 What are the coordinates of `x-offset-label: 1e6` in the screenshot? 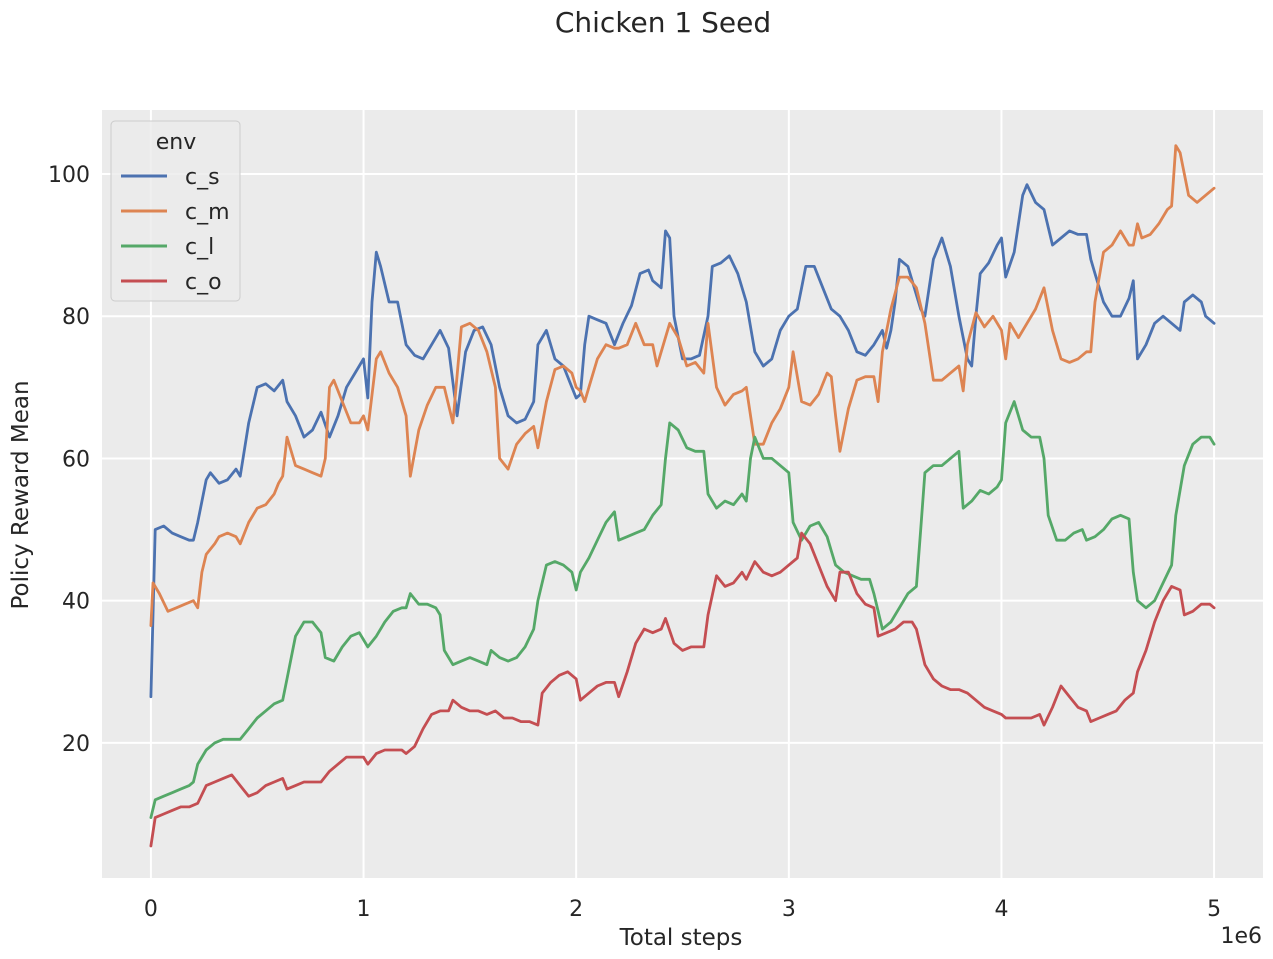 It's located at (1241, 936).